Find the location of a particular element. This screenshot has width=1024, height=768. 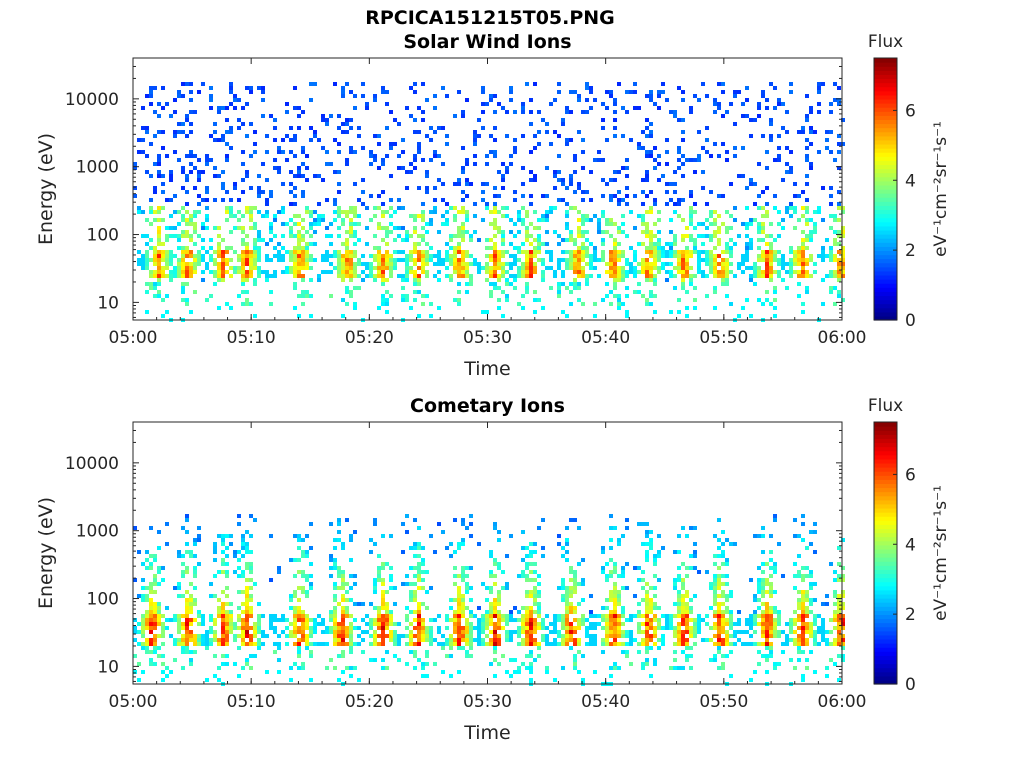

colorbar-segment is located at coordinates (885, 195).